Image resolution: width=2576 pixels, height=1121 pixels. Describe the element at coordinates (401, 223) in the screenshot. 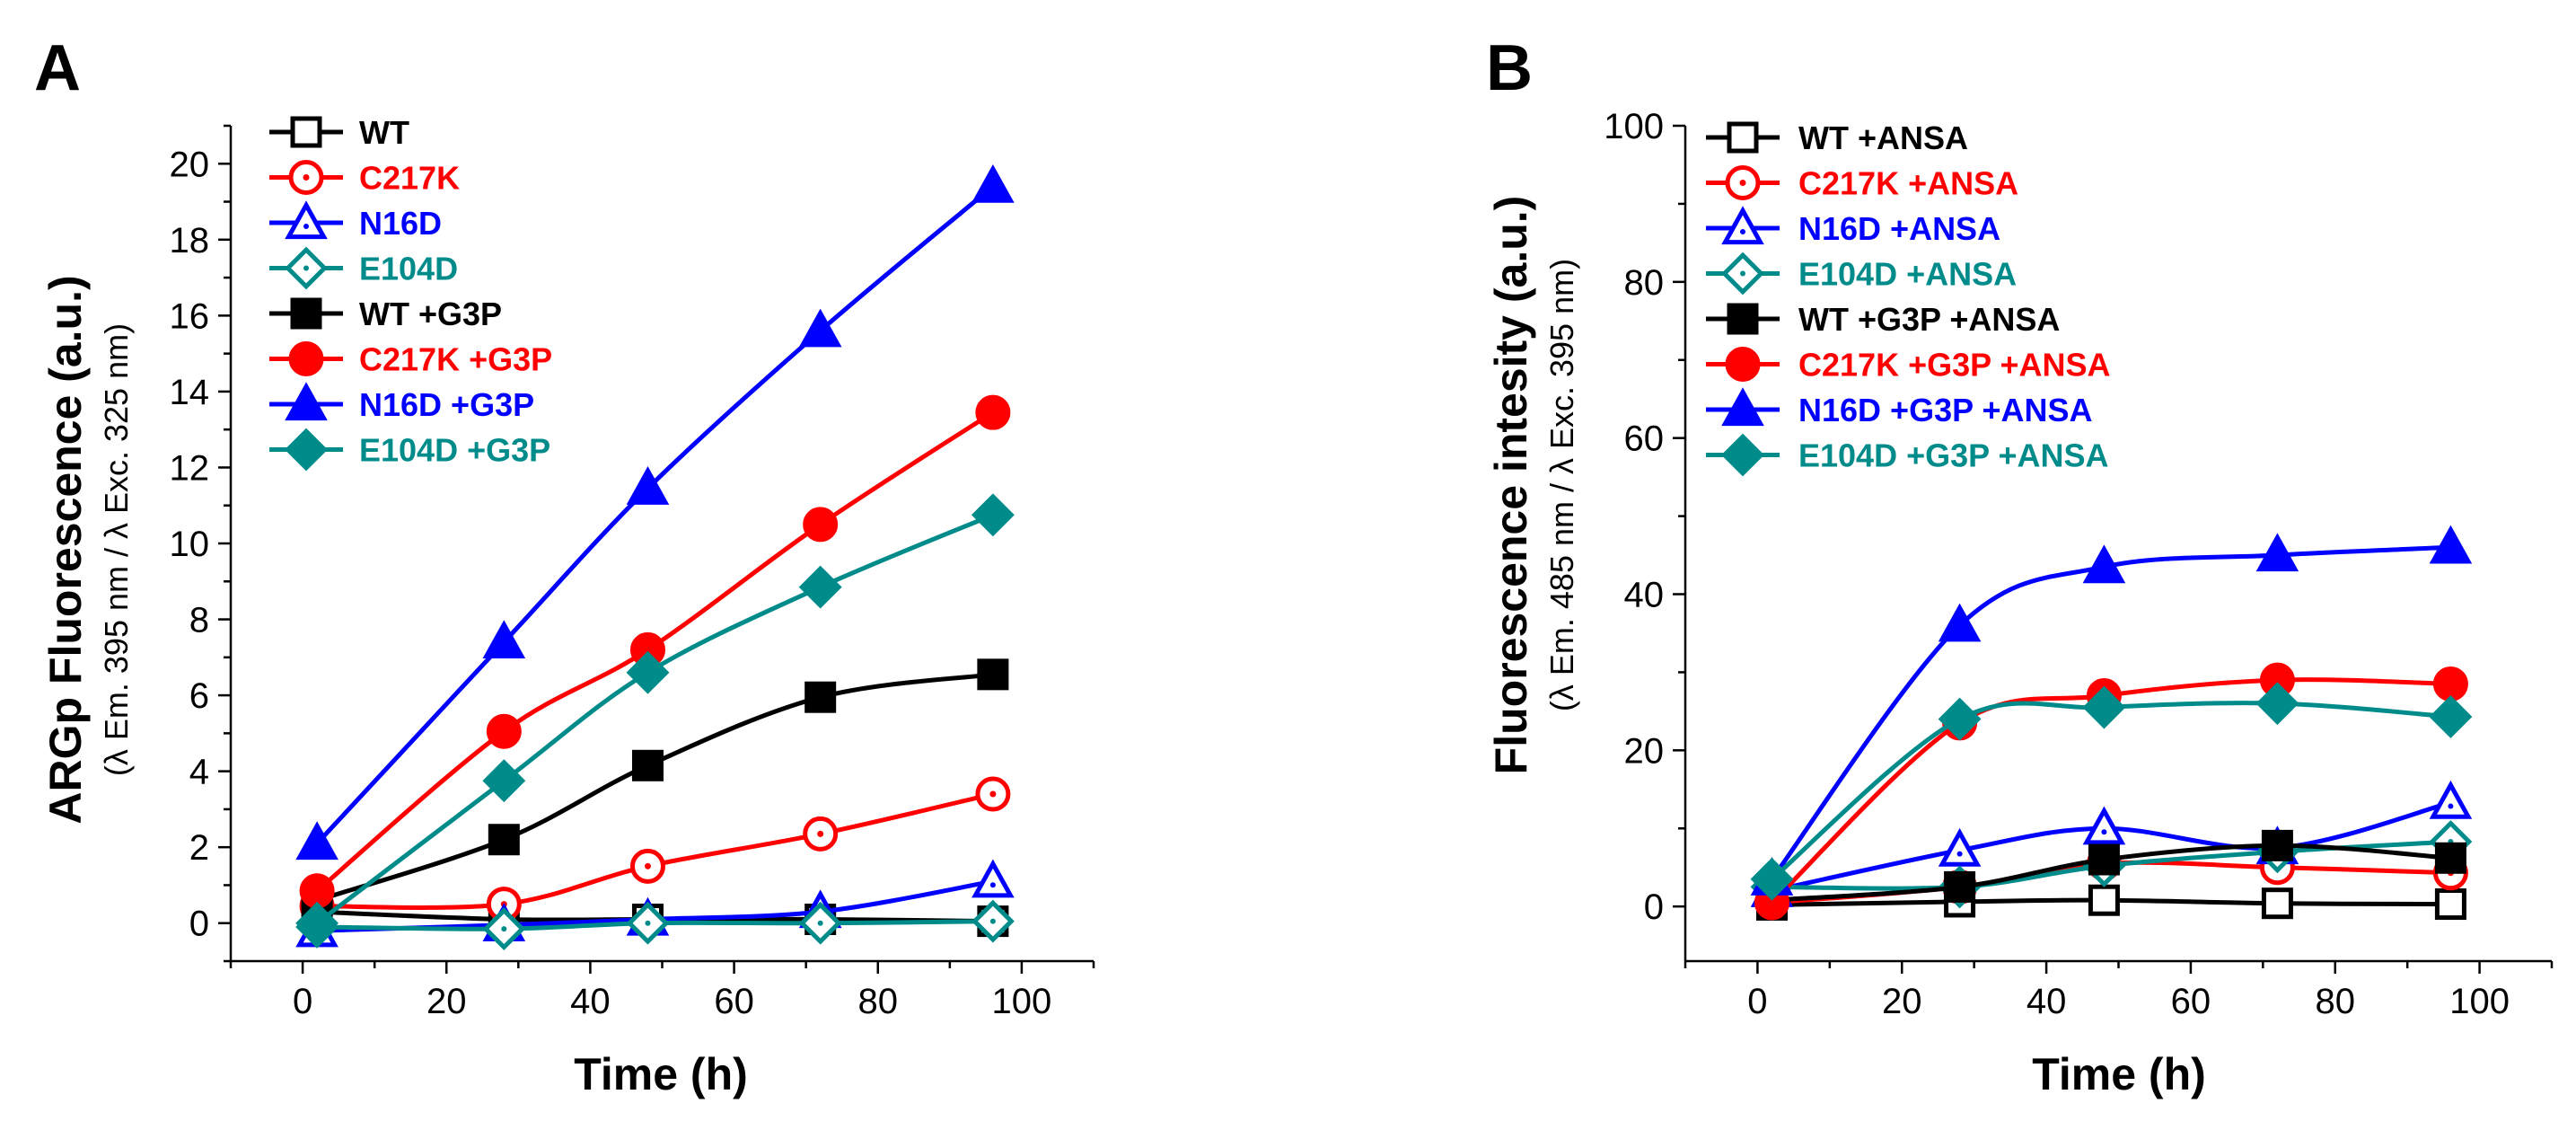

I see `panel-a-legend-label-3: N16D` at that location.